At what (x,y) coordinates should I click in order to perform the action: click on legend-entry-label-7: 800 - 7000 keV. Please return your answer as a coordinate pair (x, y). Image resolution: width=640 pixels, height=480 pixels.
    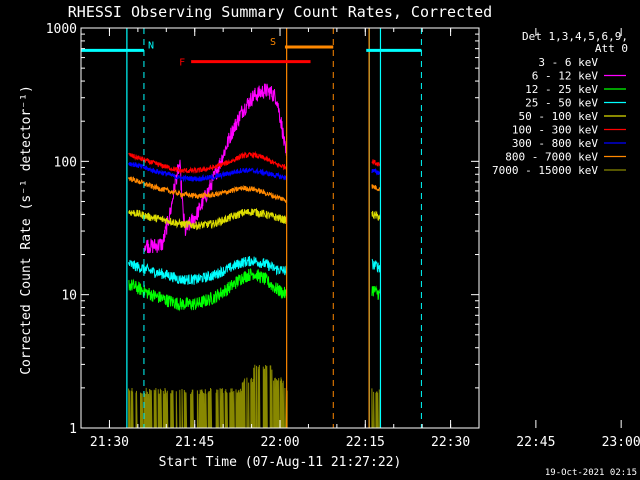
    Looking at the image, I should click on (551, 157).